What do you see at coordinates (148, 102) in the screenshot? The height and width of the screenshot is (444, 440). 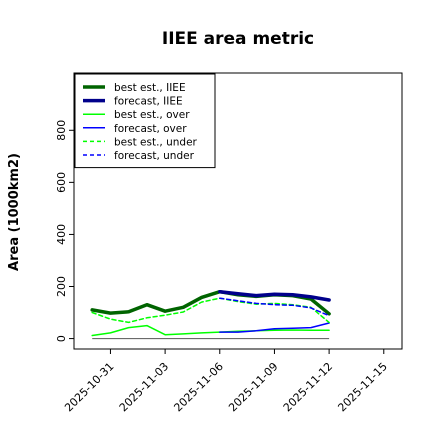 I see `legend-entry-label: forecast, IIEE` at bounding box center [148, 102].